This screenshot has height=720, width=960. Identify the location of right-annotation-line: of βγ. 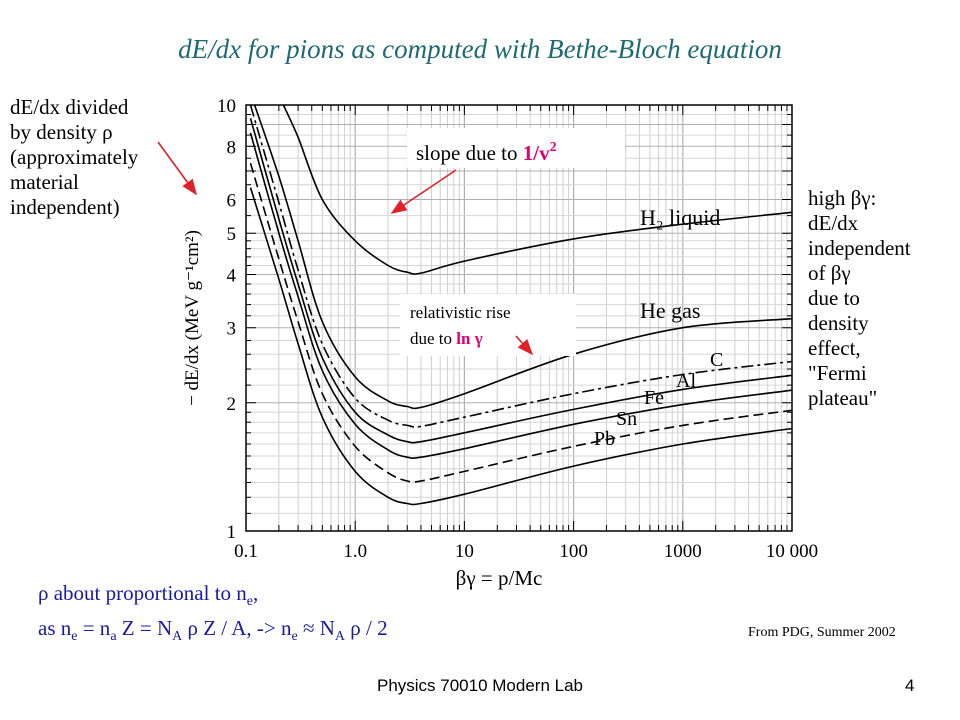
(829, 273).